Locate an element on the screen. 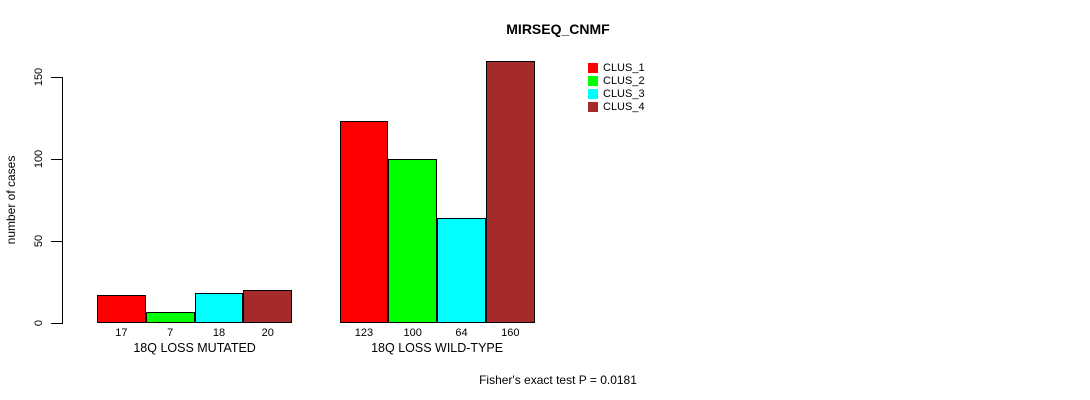 This screenshot has width=1090, height=400. bar-clus_1-group2 is located at coordinates (364, 222).